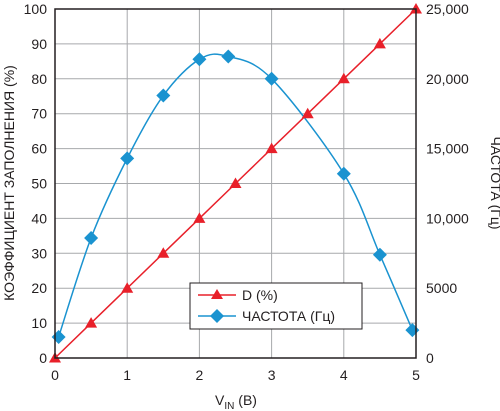 Image resolution: width=500 pixels, height=411 pixels. What do you see at coordinates (416, 375) in the screenshot?
I see `x-tick-label: 5` at bounding box center [416, 375].